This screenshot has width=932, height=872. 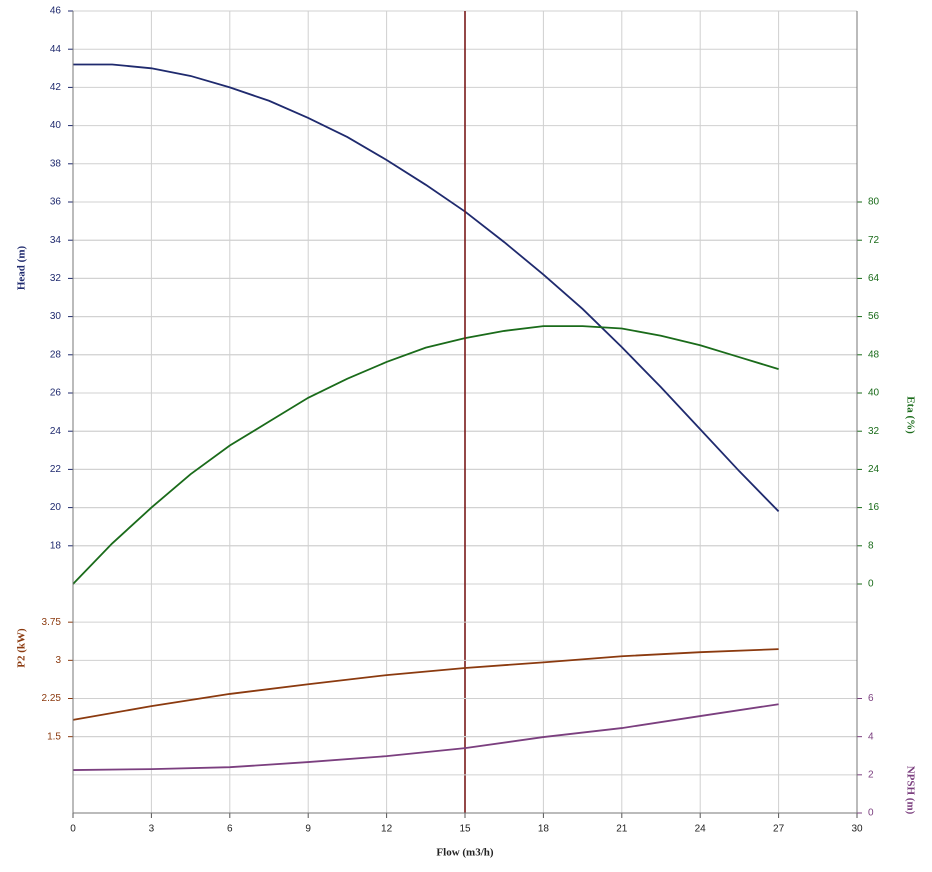 I want to click on y2-tick-label: 2, so click(x=871, y=774).